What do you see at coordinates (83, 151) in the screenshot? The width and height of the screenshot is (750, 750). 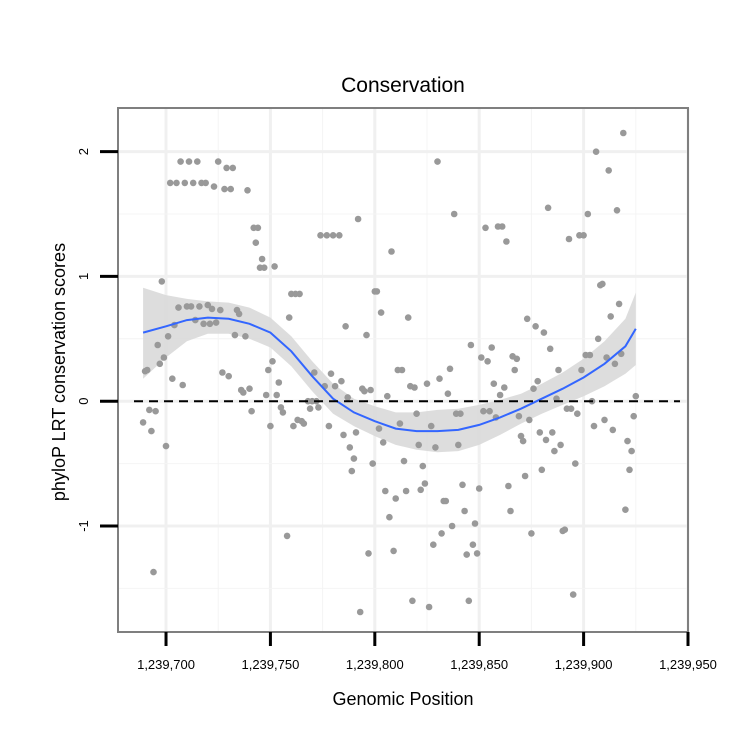 I see `y-tick-label: 2` at bounding box center [83, 151].